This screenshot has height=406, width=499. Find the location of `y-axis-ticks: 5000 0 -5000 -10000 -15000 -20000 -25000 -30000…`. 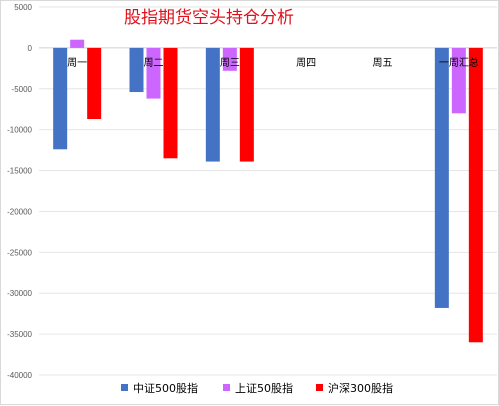

y-axis-ticks: 5000 0 -5000 -10000 -15000 -20000 -25000 -30000… is located at coordinates (19, 191).